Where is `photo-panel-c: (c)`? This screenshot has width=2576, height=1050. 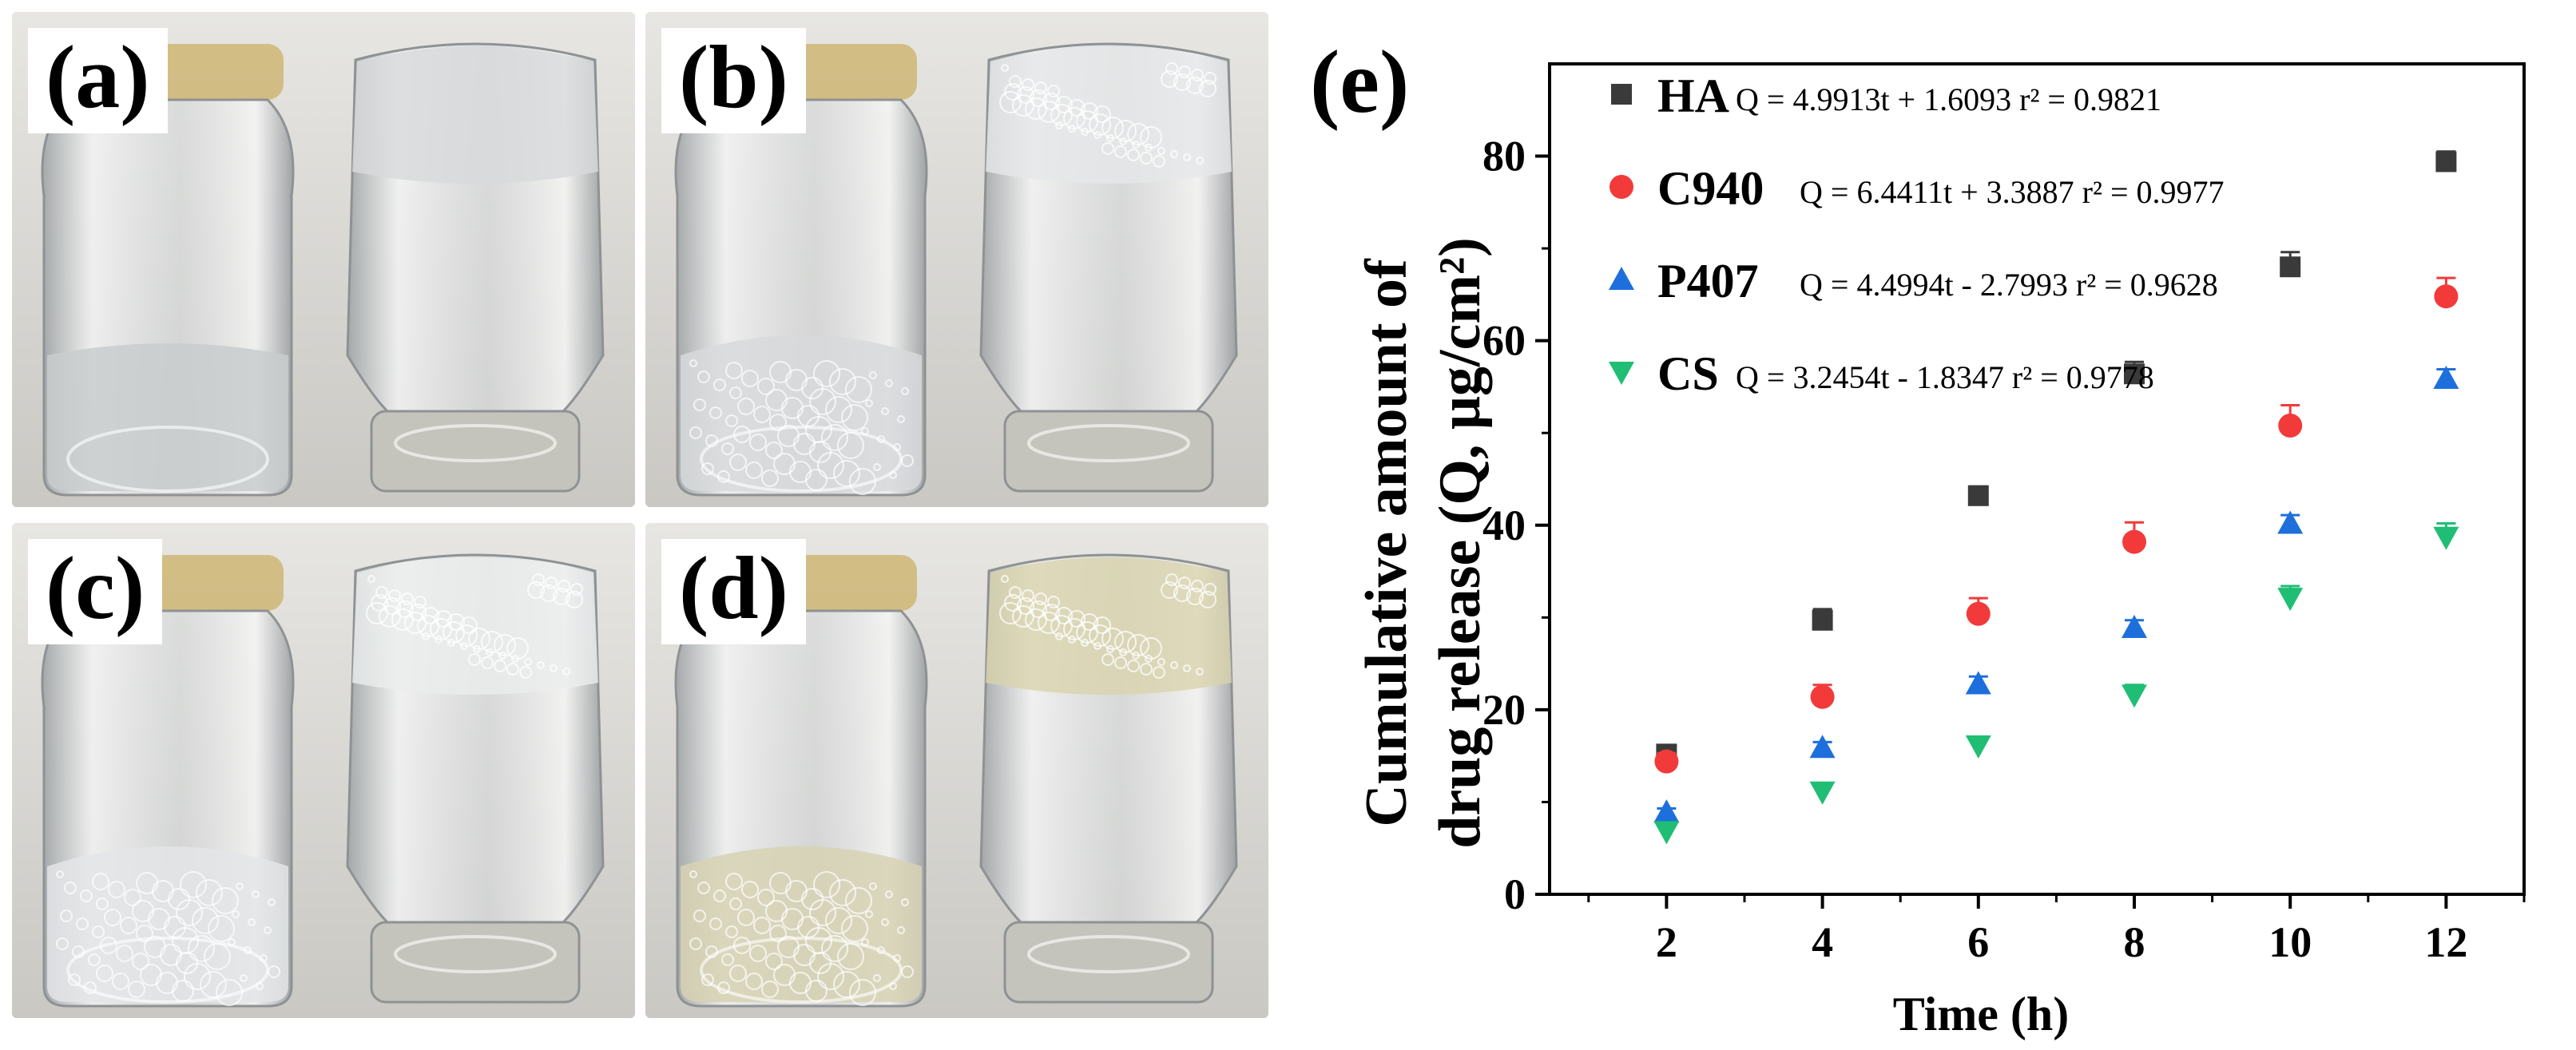
photo-panel-c: (c) is located at coordinates (323, 771).